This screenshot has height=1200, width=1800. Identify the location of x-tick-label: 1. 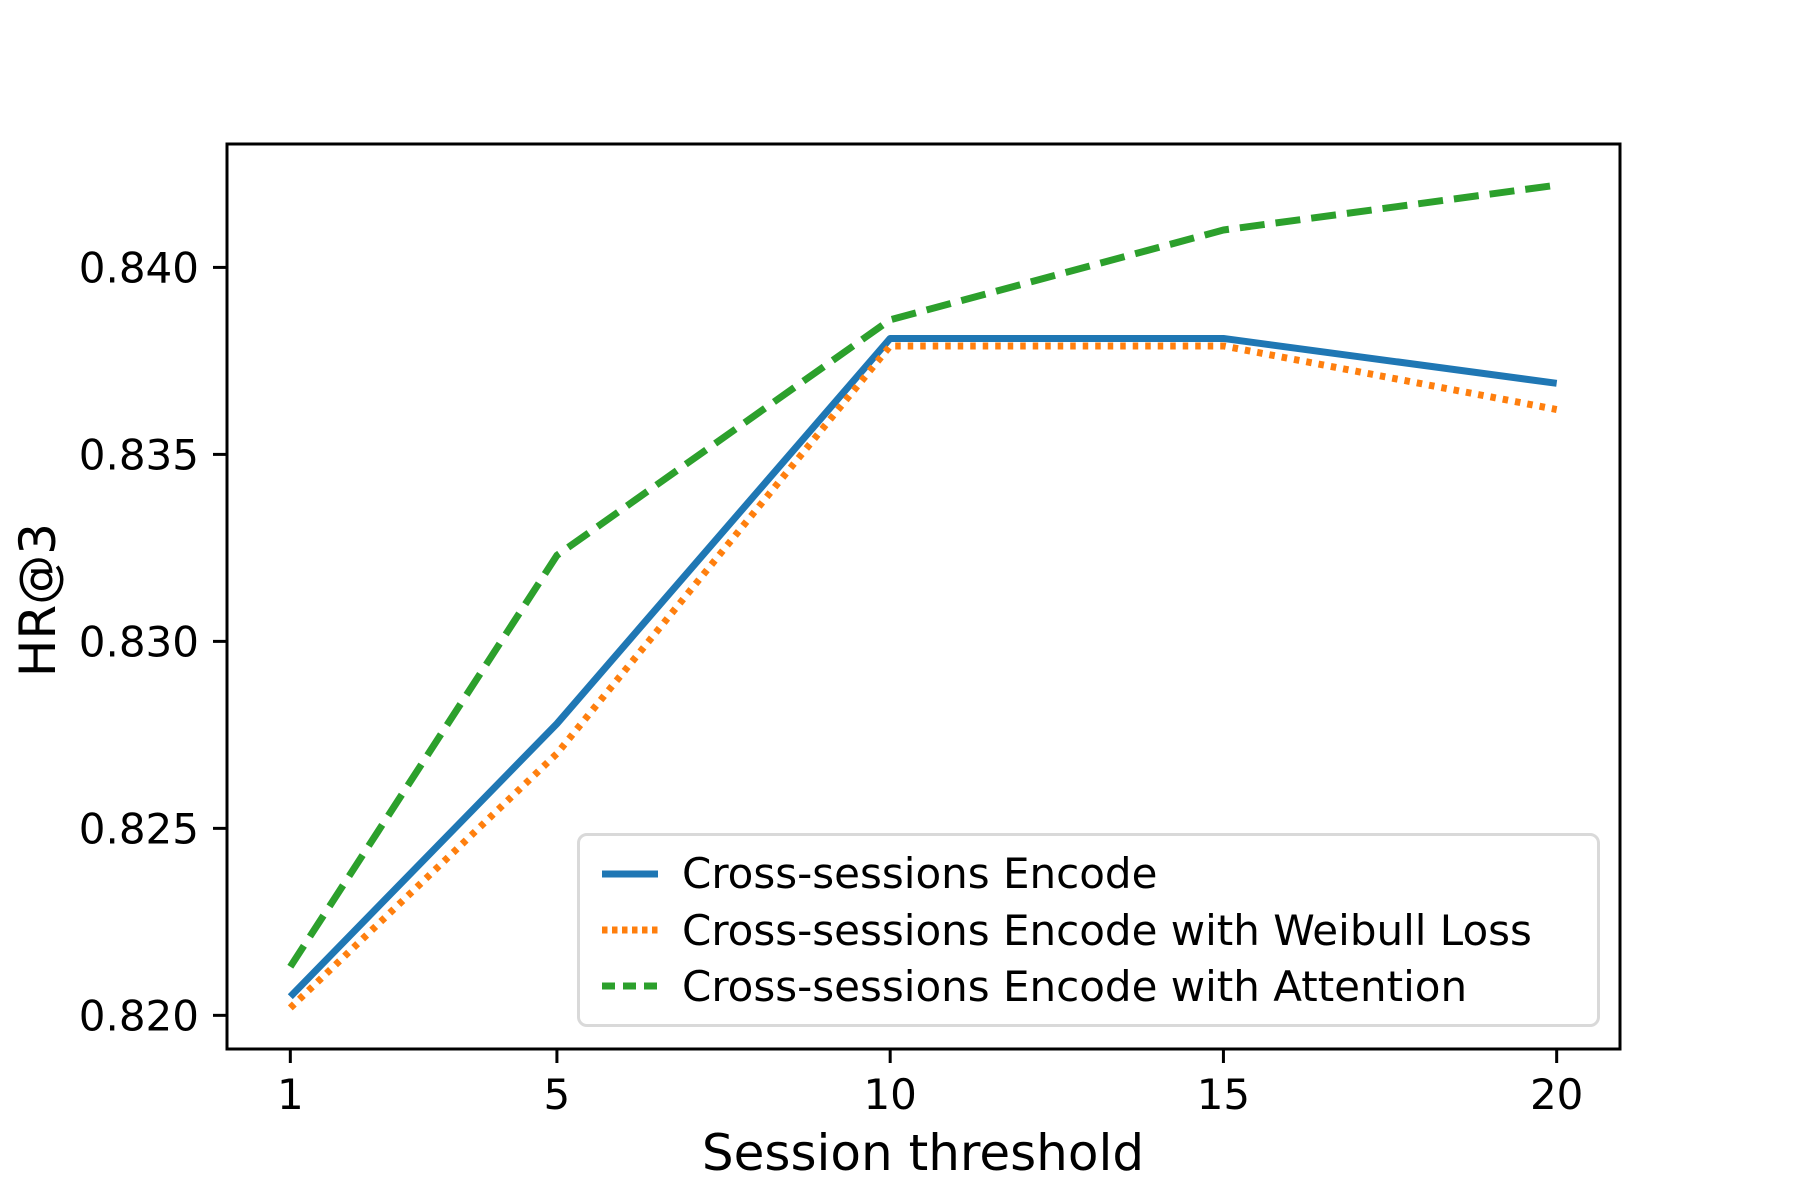
(290, 1094).